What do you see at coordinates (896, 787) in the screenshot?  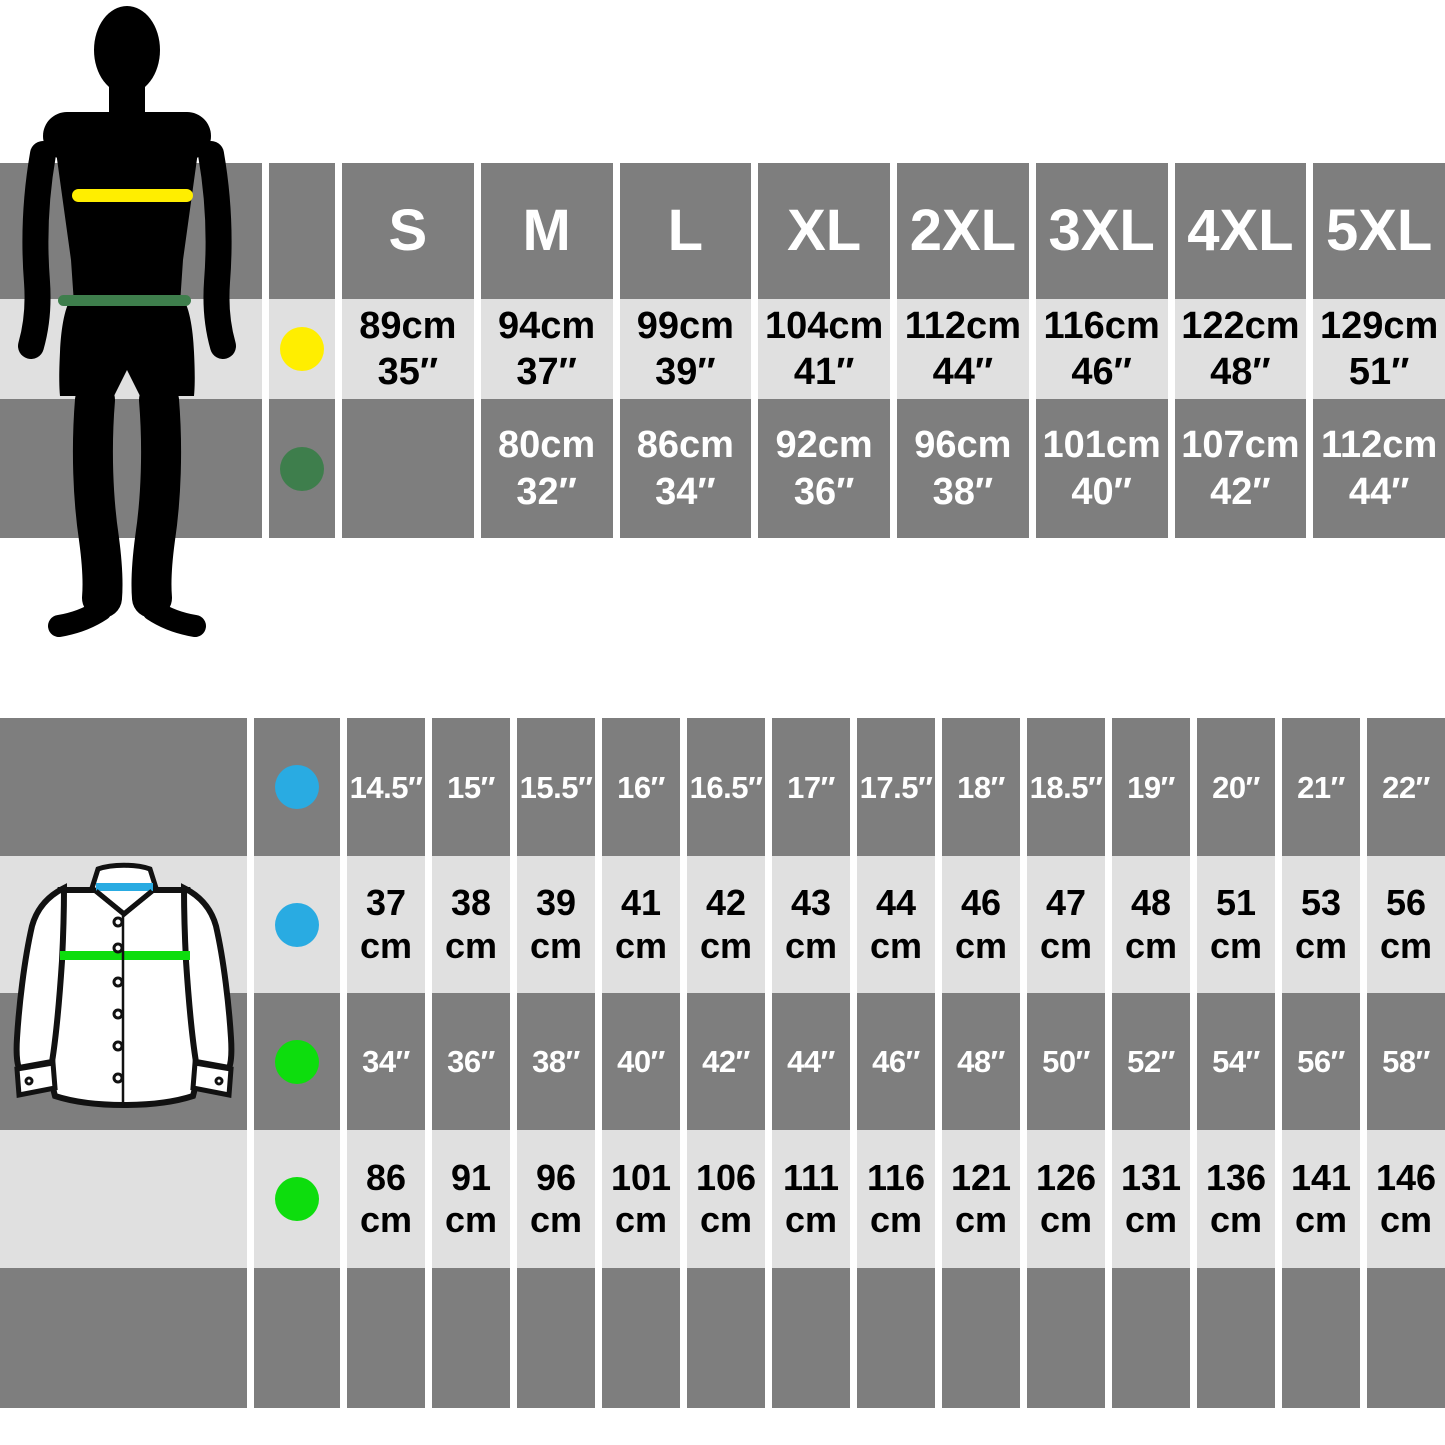 I see `table-cell: 17.5″` at bounding box center [896, 787].